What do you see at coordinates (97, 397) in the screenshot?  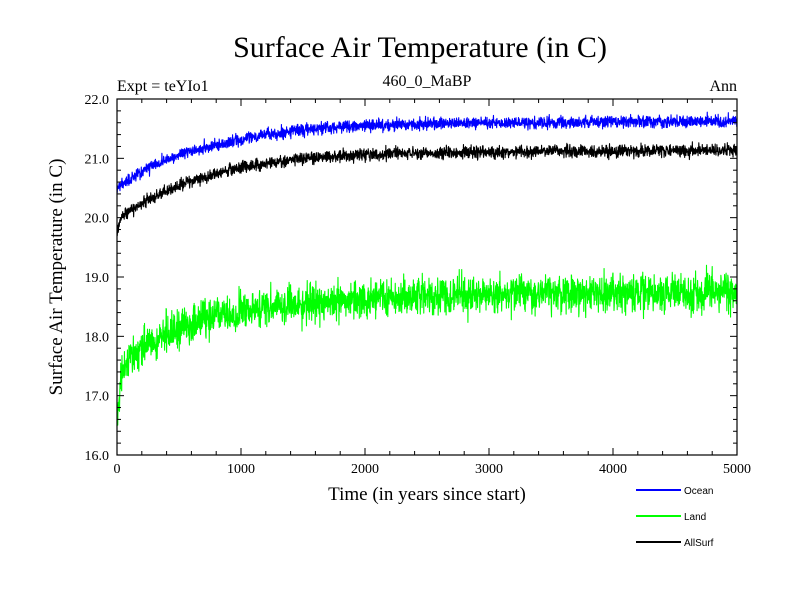 I see `y-tick-label: 17.0` at bounding box center [97, 397].